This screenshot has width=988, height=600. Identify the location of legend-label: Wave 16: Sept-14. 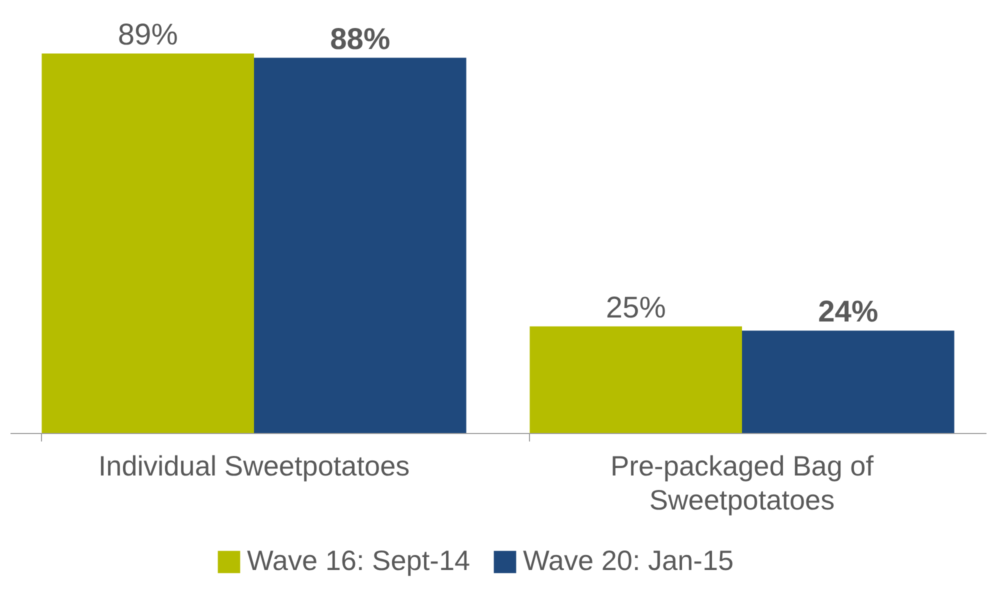
(358, 560).